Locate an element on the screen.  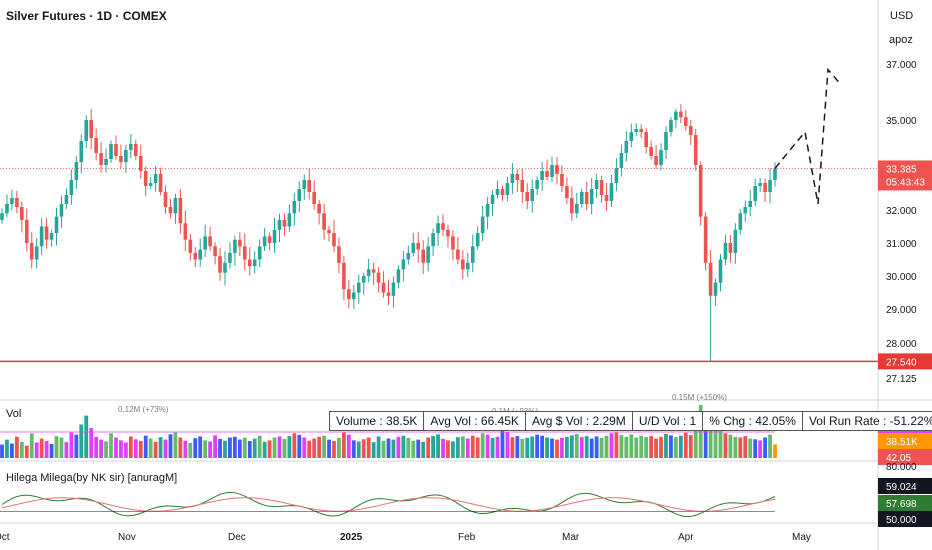
x-tick-label: Dec is located at coordinates (237, 537).